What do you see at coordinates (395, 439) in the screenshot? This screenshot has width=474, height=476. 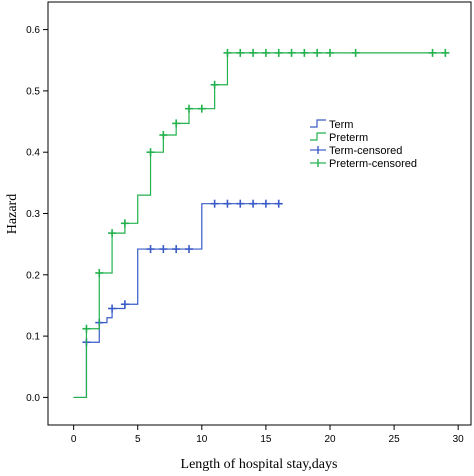 I see `x-tick-label: 25` at bounding box center [395, 439].